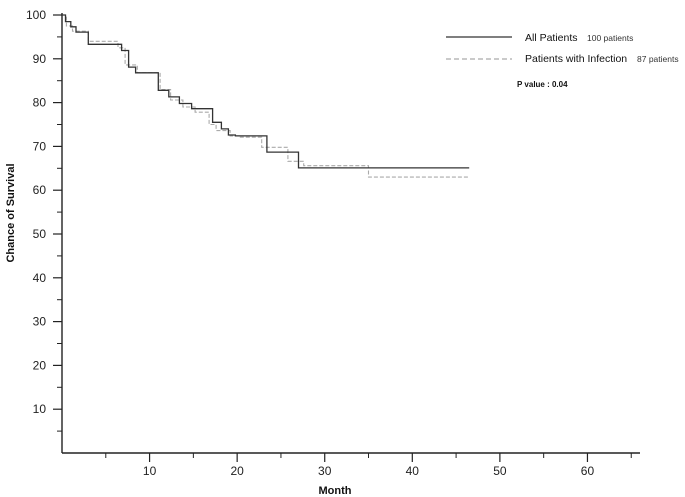 This screenshot has height=497, width=685. What do you see at coordinates (40, 103) in the screenshot?
I see `y-tick-label-80: 80` at bounding box center [40, 103].